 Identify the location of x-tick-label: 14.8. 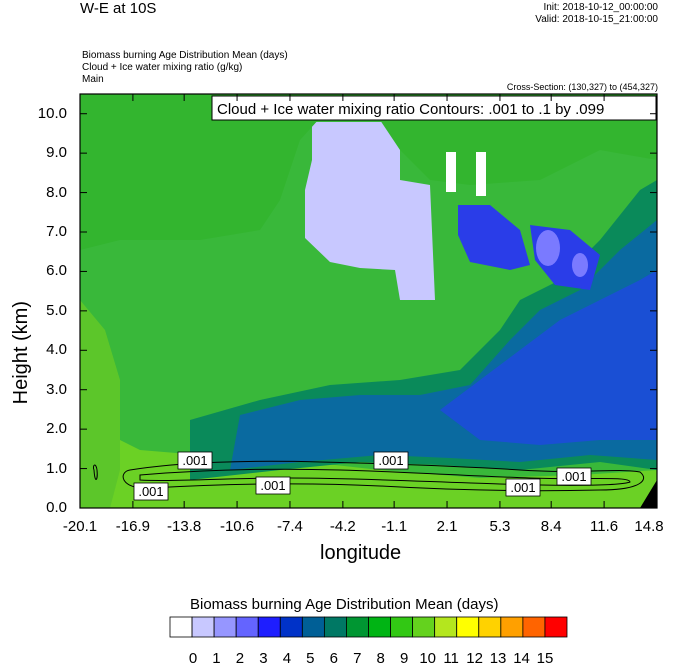
(649, 526).